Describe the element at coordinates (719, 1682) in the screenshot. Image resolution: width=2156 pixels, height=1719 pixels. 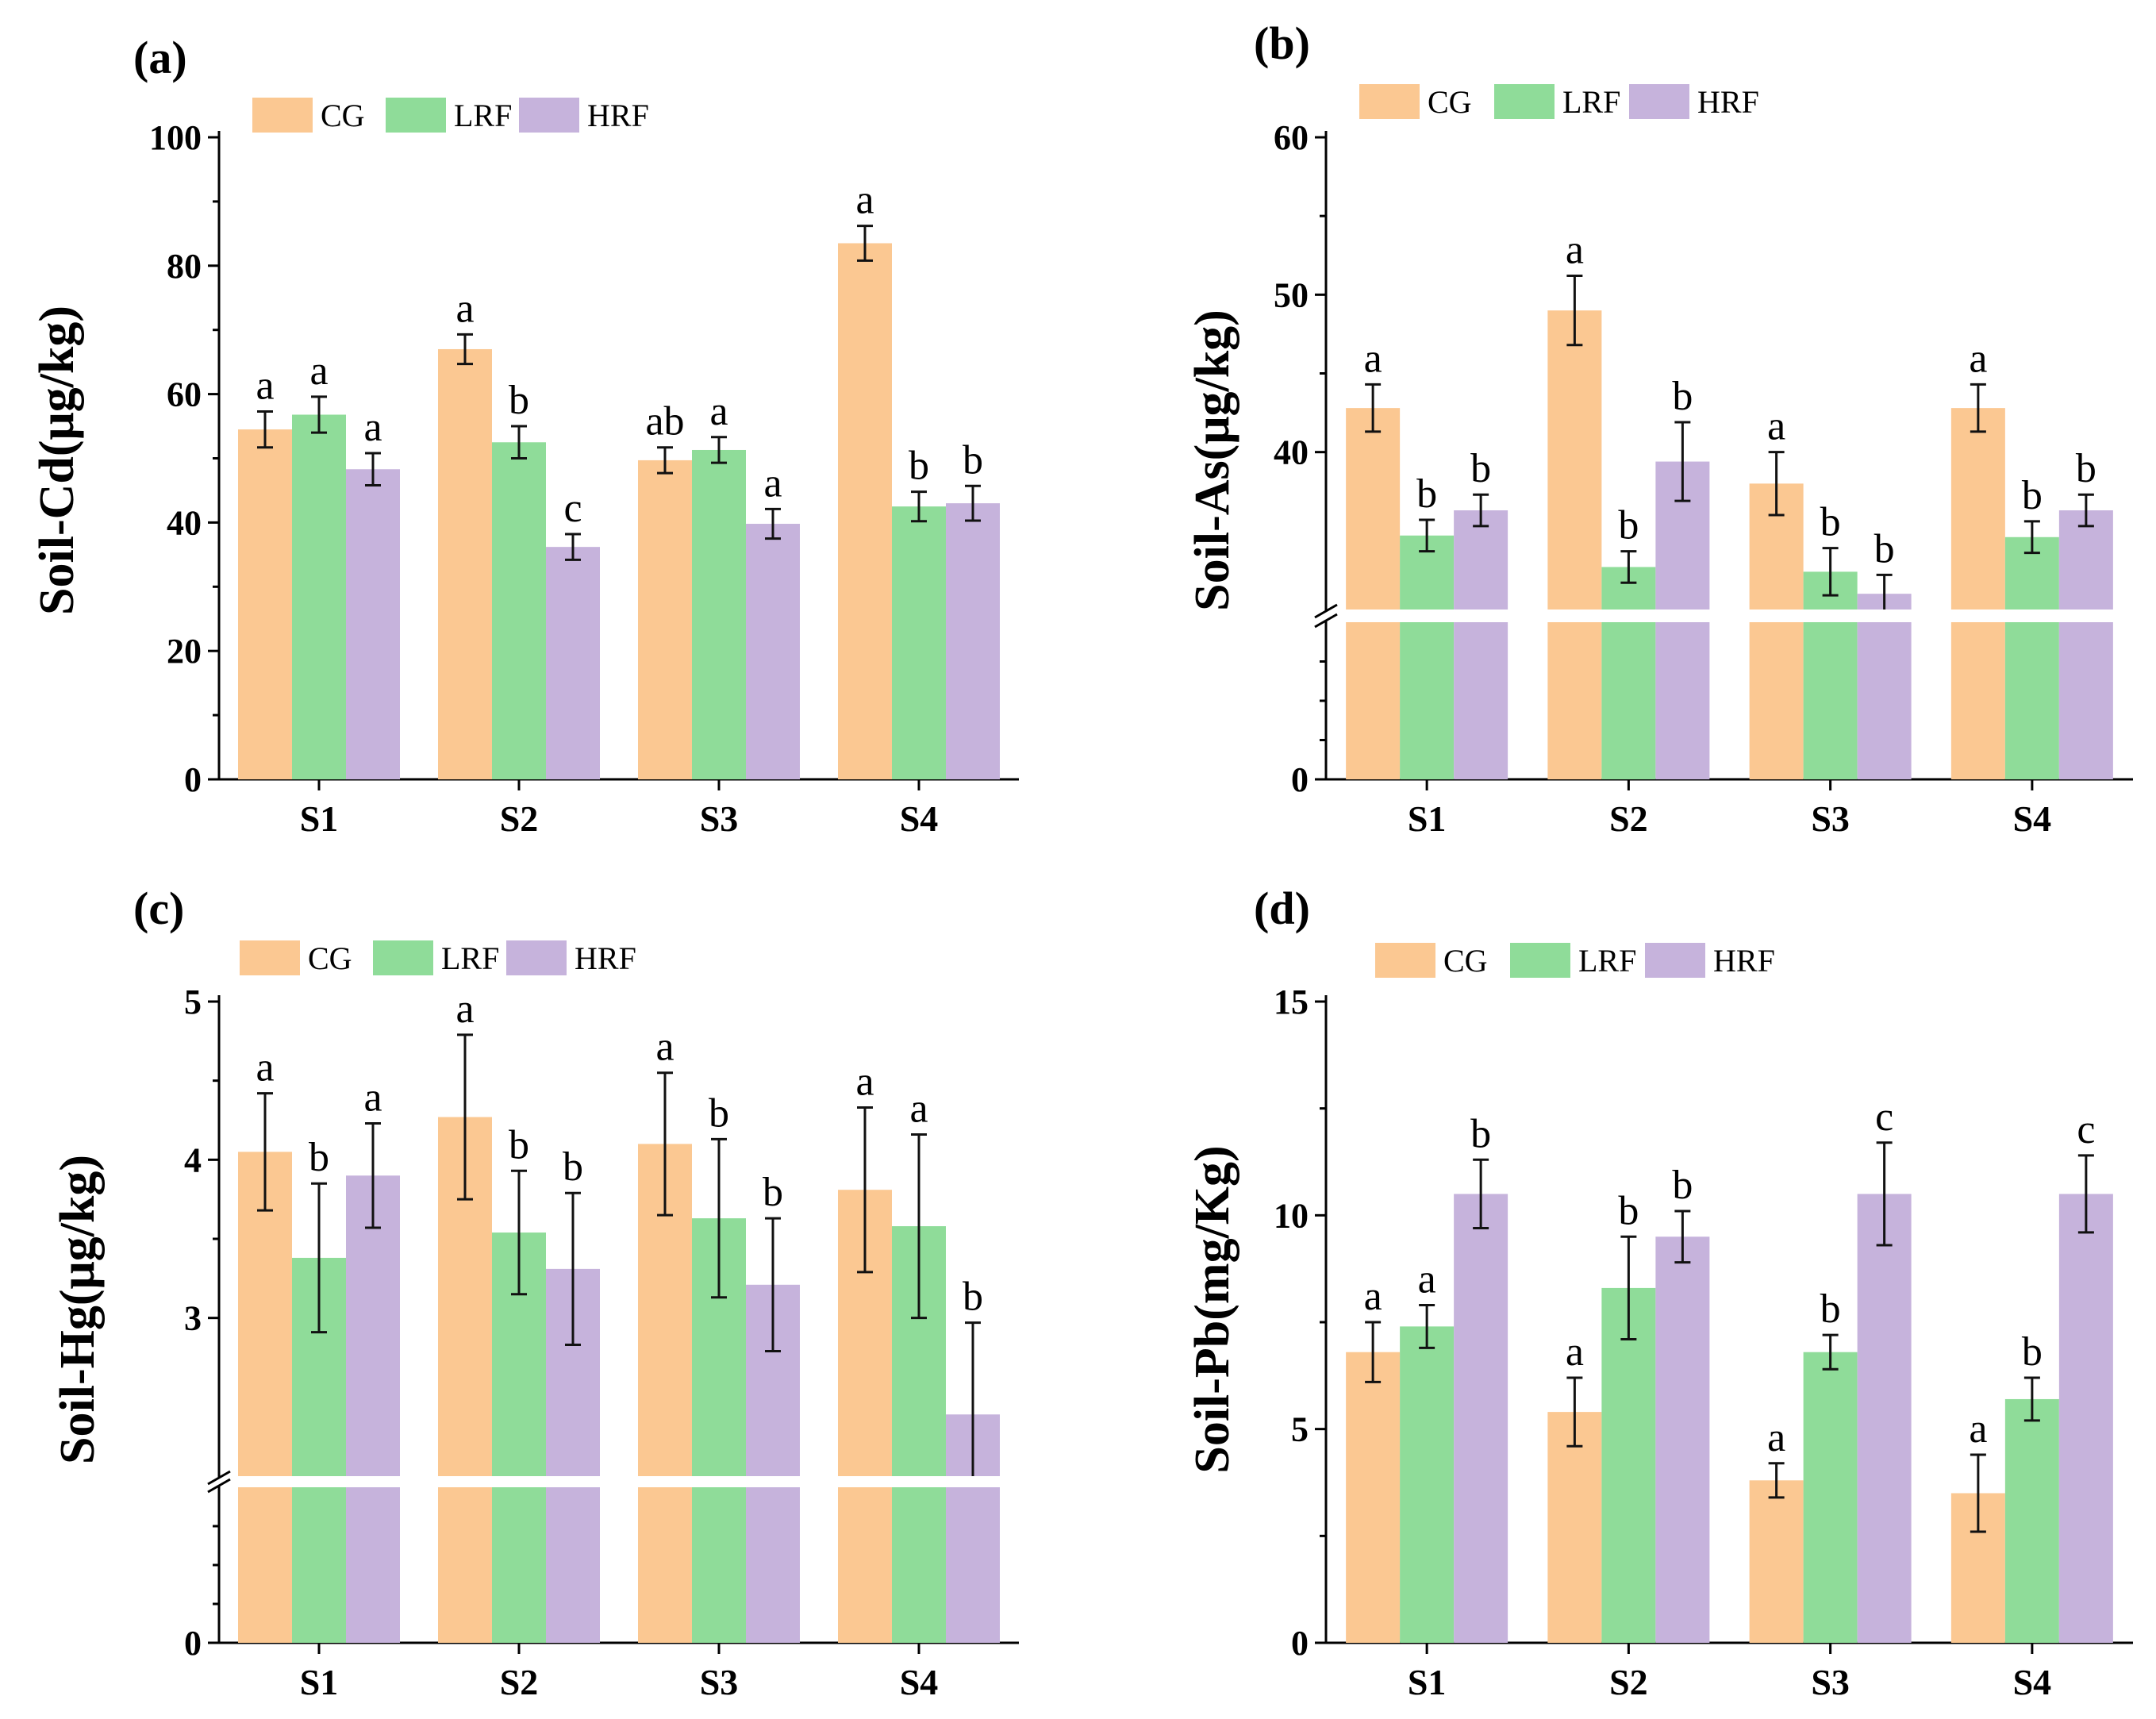
I see `x-tick-label: S3` at that location.